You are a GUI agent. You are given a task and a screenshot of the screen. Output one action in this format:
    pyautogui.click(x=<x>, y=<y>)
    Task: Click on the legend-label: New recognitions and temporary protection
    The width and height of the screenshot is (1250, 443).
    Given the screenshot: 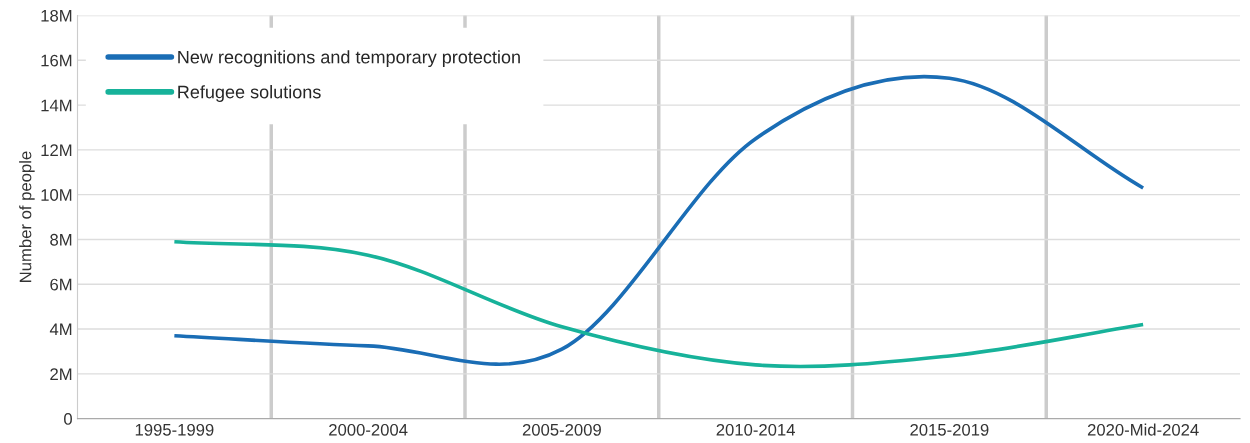 What is the action you would take?
    pyautogui.click(x=349, y=59)
    